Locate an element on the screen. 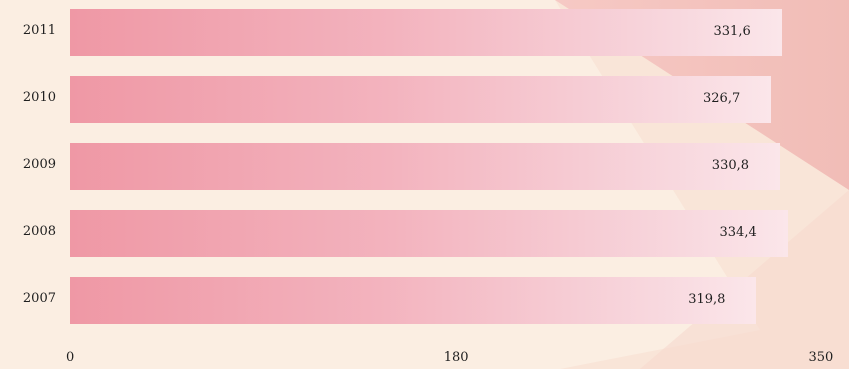 This screenshot has width=849, height=369. x-tick-label: 180 is located at coordinates (456, 357).